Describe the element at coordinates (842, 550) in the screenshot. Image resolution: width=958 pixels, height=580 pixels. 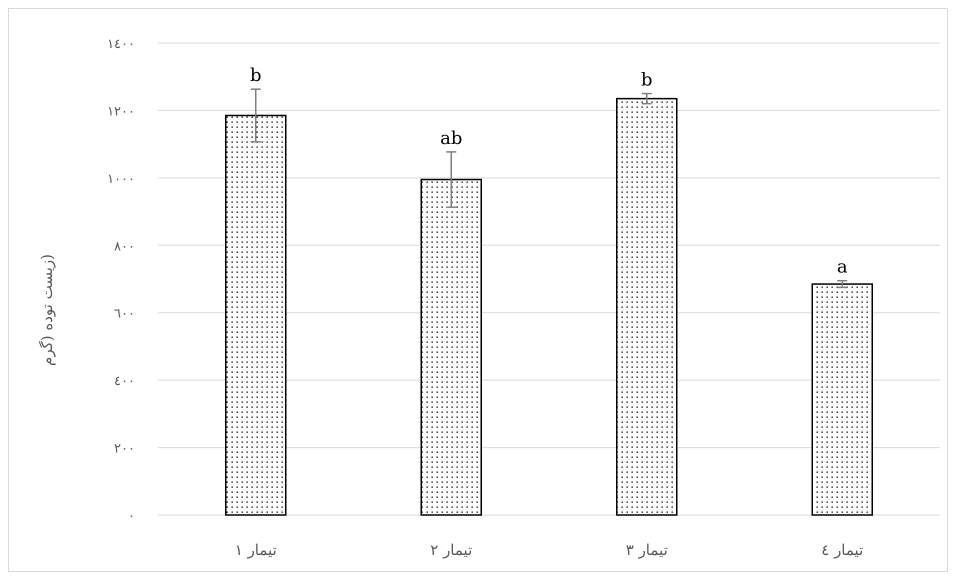
I see `x-category-label: تیمار ٤` at that location.